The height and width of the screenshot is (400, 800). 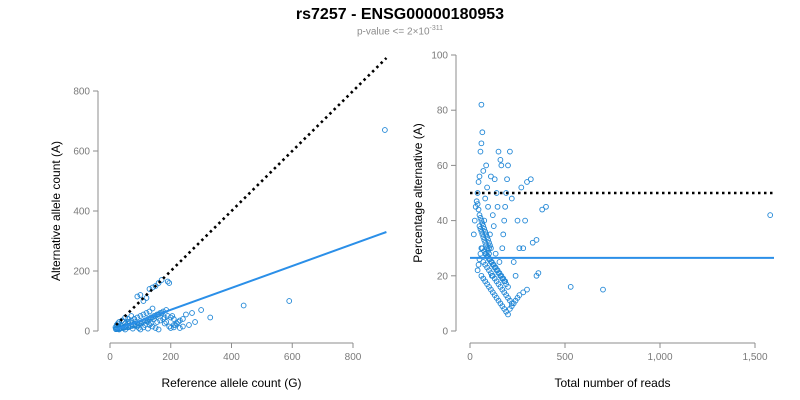 What do you see at coordinates (81, 92) in the screenshot?
I see `chart1-y-tick-label: 800` at bounding box center [81, 92].